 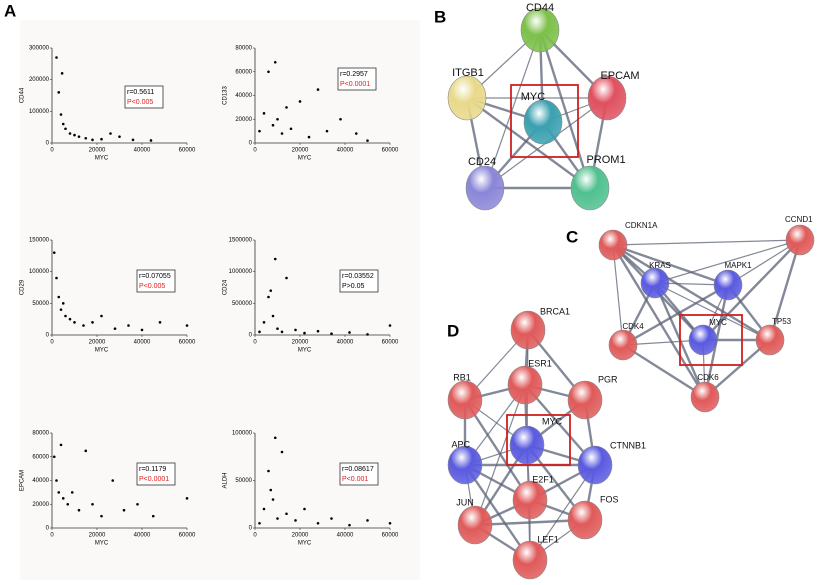 What do you see at coordinates (718, 322) in the screenshot?
I see `node-label: MYC` at bounding box center [718, 322].